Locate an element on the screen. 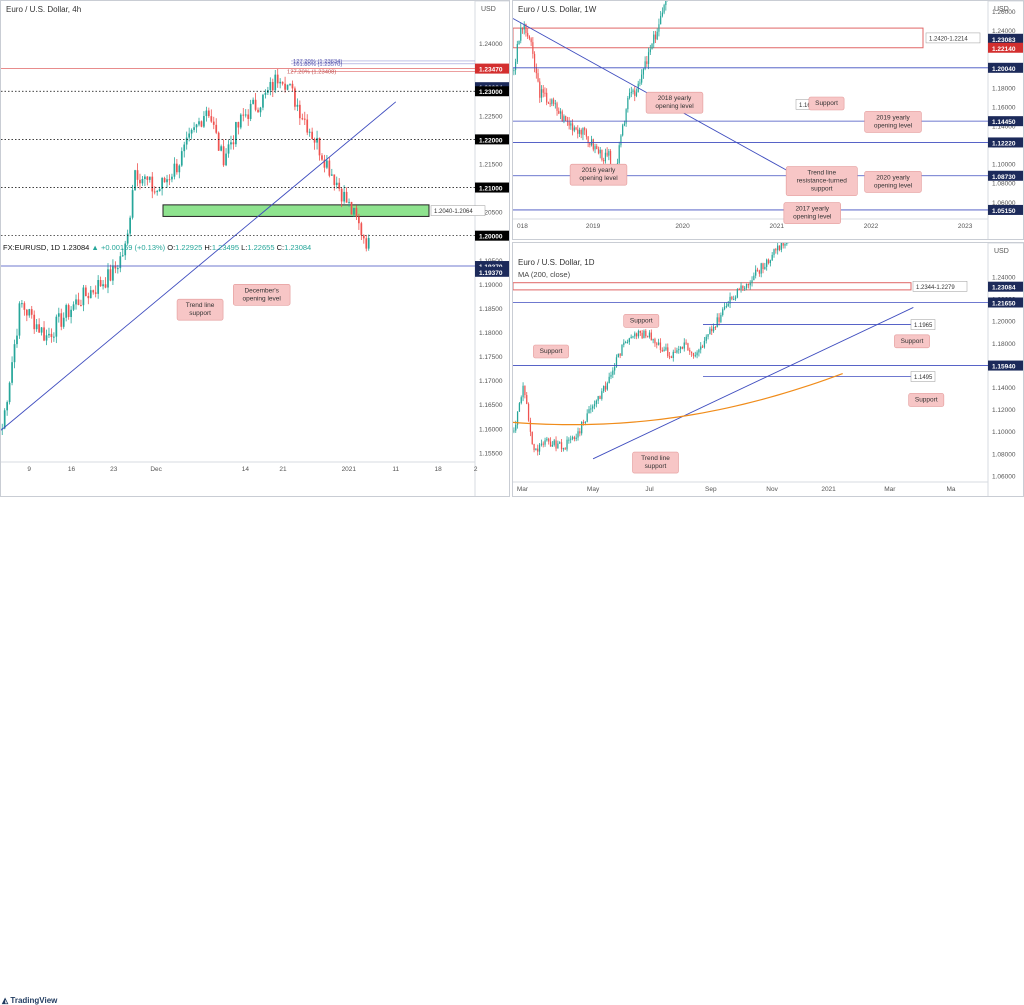  support-label: 1.1621 is located at coordinates (808, 106).